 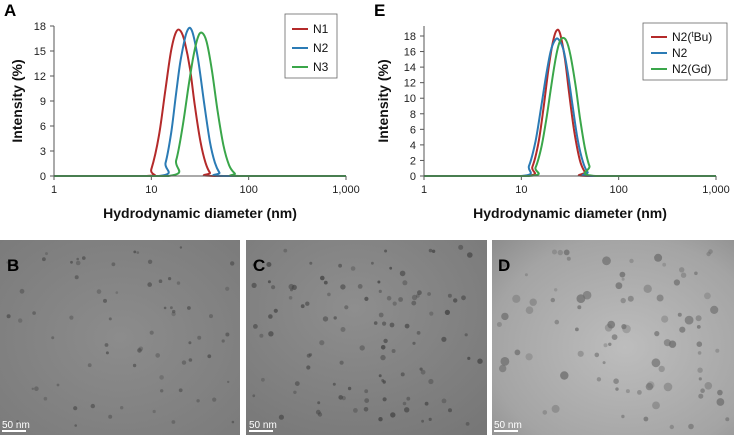 What do you see at coordinates (413, 146) in the screenshot?
I see `y-tick-label: 4` at bounding box center [413, 146].